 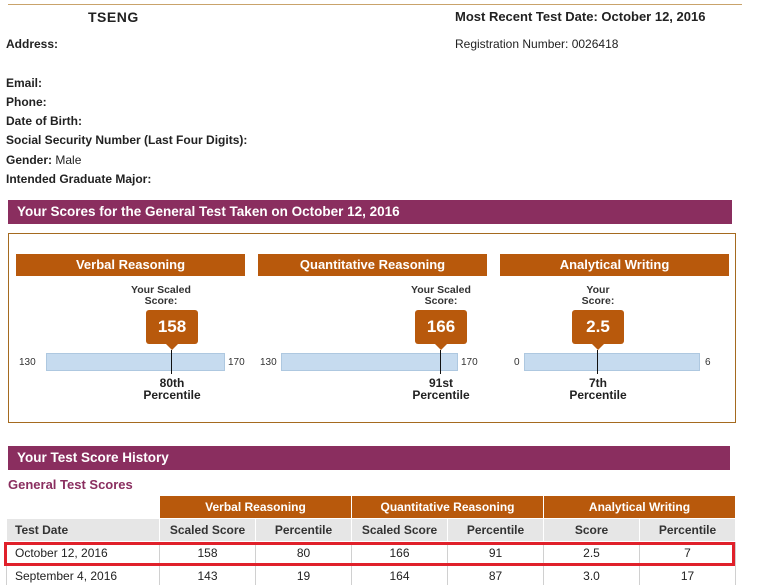 I want to click on table-row: October 12, 2016 158 80 166 91 2.5 7, so click(x=371, y=553).